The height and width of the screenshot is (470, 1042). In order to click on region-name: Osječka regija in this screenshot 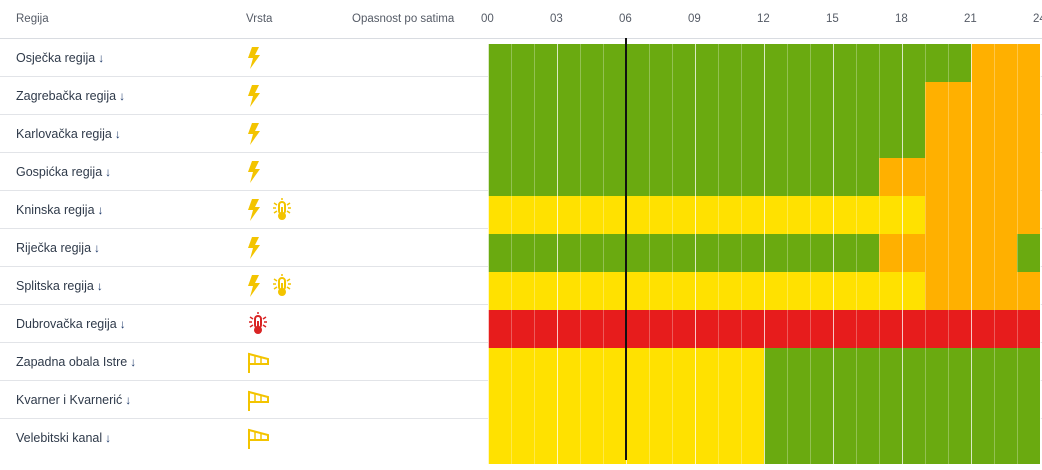, I will do `click(56, 58)`.